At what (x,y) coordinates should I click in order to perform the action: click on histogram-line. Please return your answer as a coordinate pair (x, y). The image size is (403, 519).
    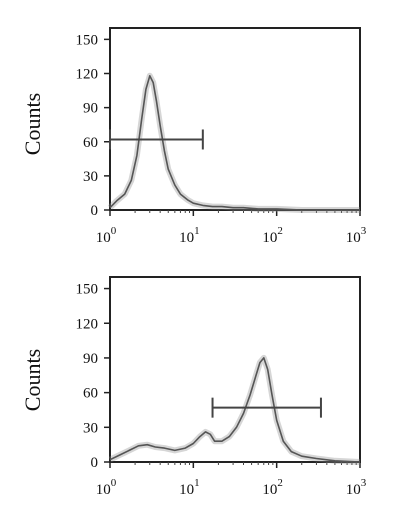
    Looking at the image, I should click on (235, 410).